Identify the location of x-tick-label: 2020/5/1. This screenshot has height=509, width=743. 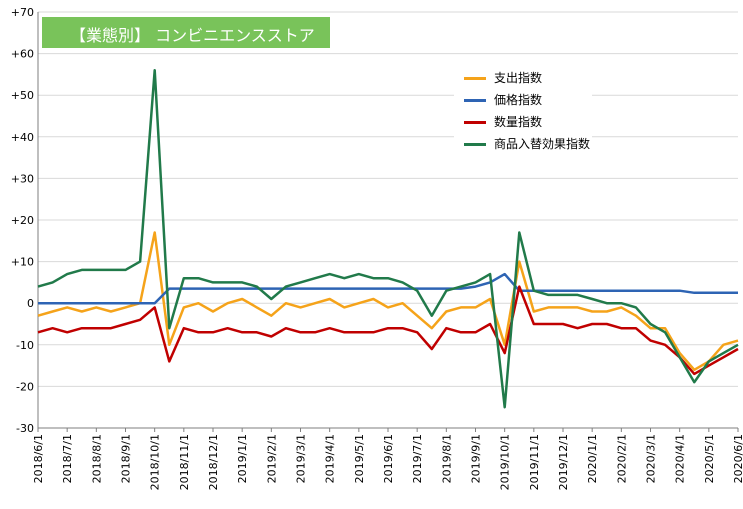
(709, 458).